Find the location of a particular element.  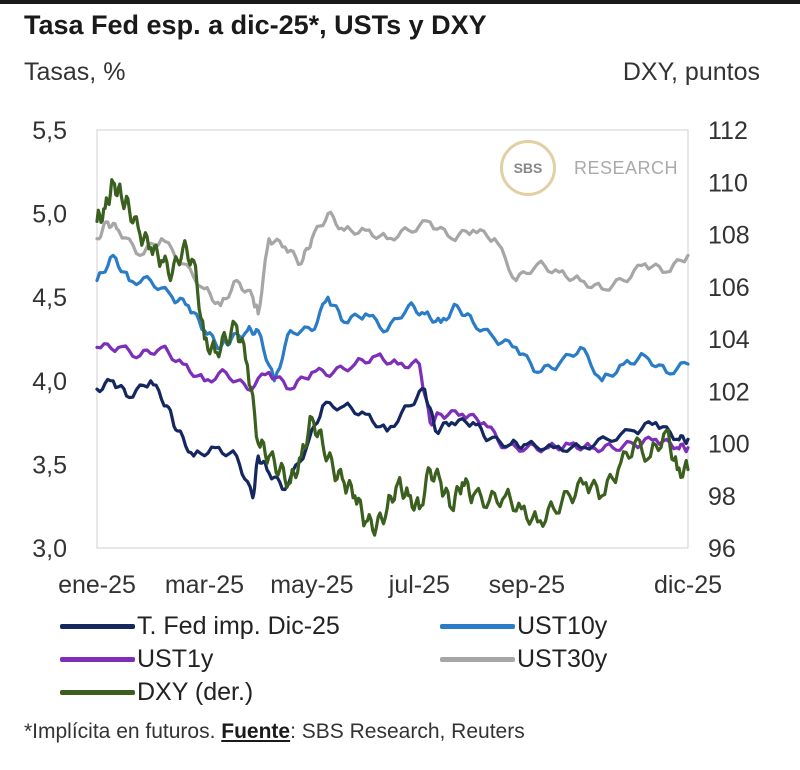

y2-tick-label: 96 is located at coordinates (722, 549).